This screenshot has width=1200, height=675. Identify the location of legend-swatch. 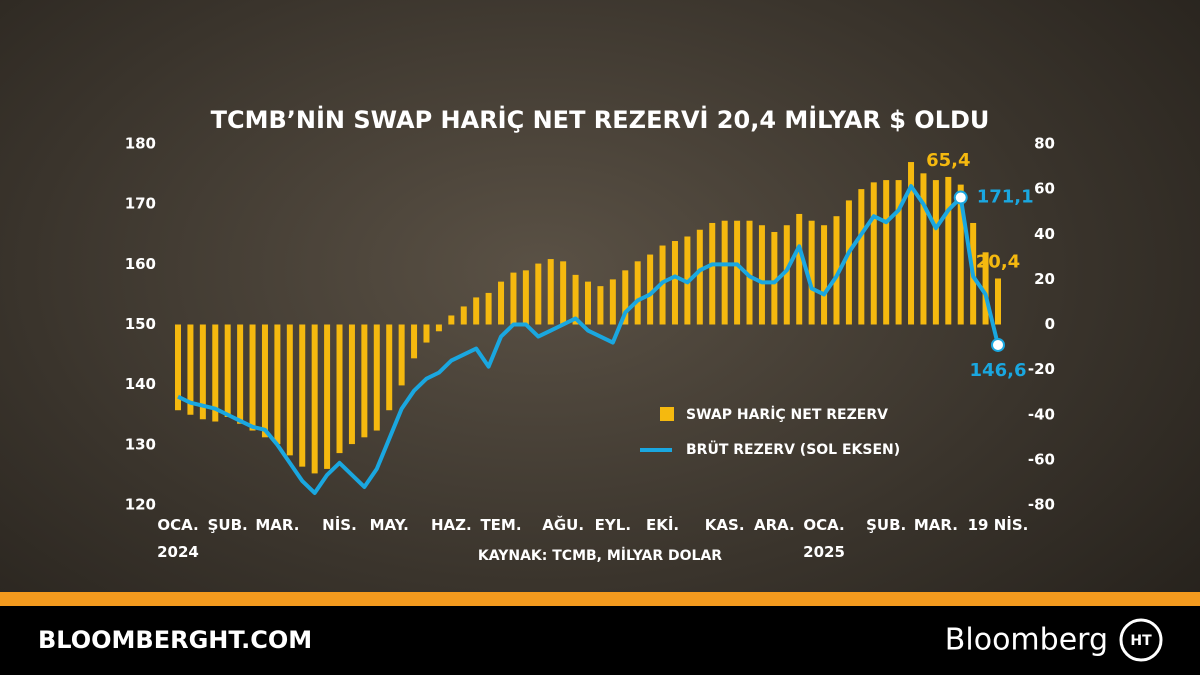
(667, 414).